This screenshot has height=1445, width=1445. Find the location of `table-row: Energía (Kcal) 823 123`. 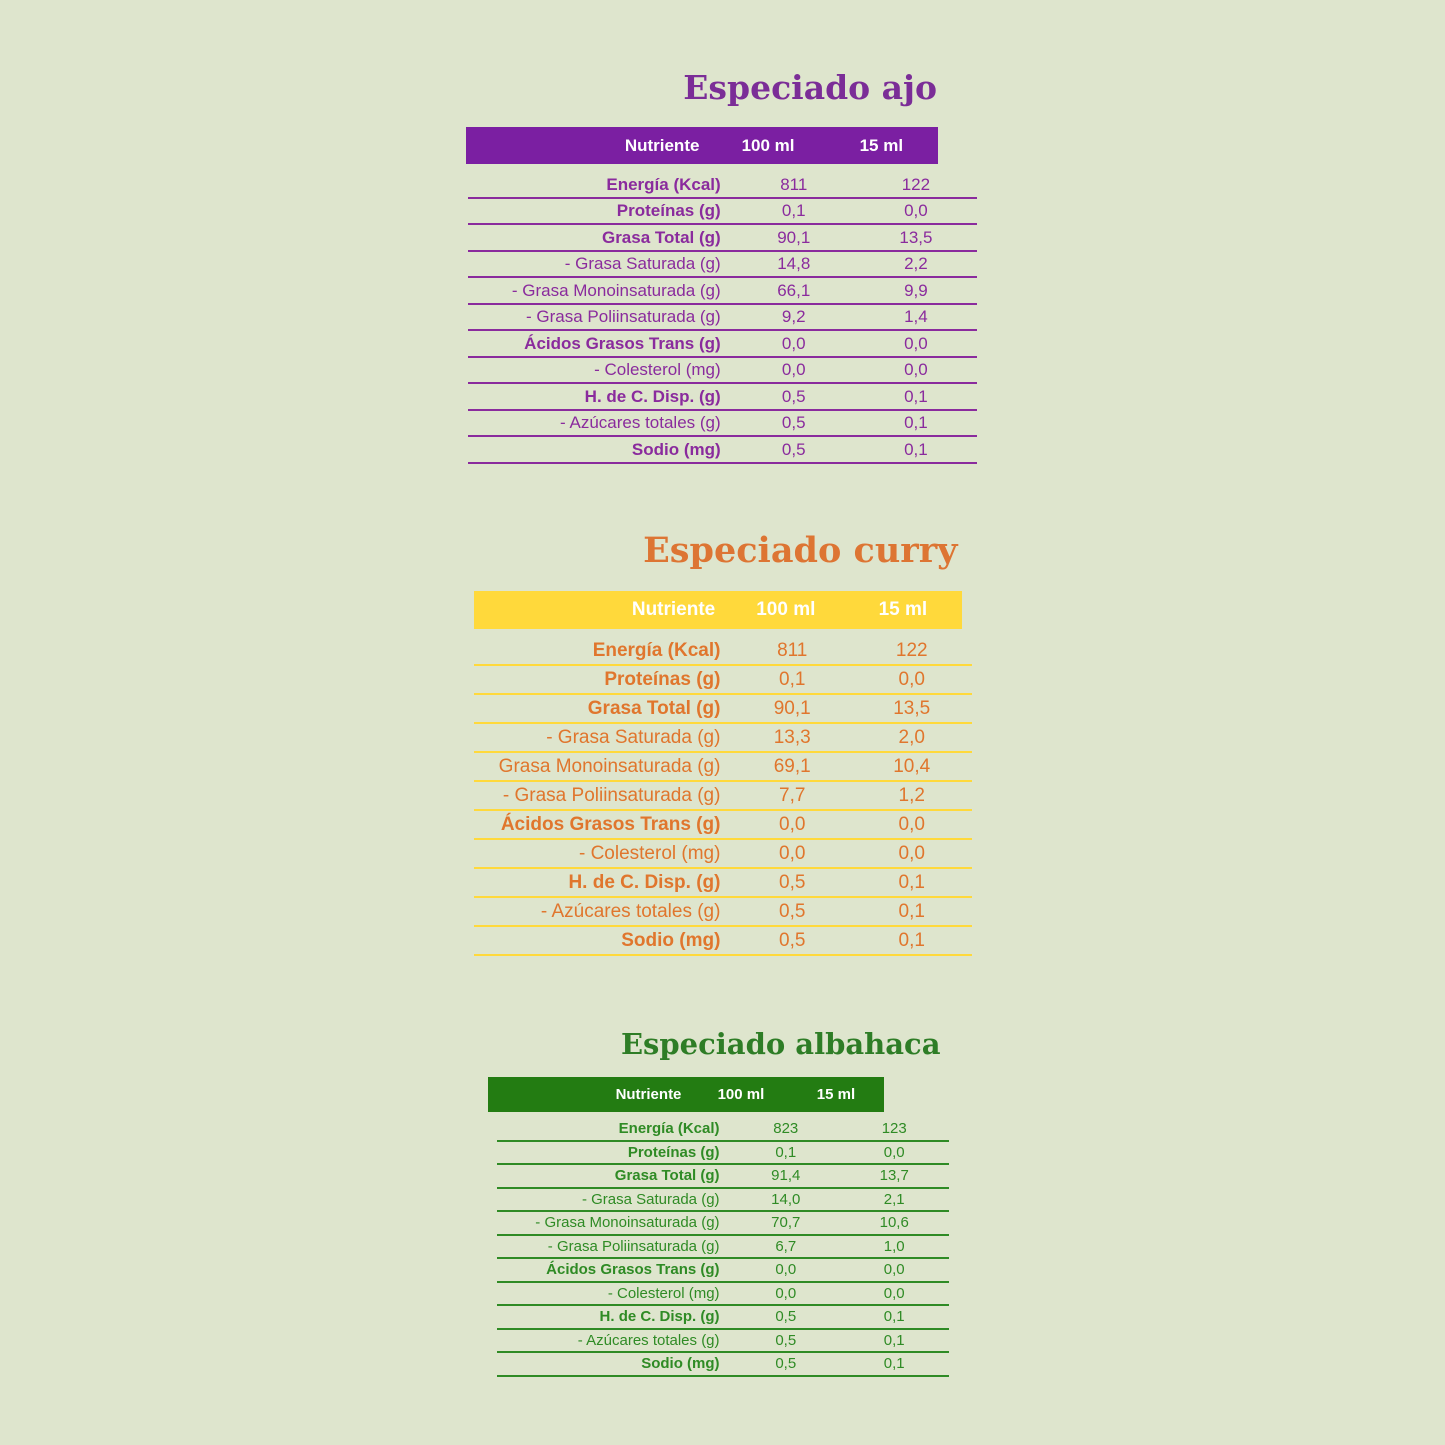

table-row: Energía (Kcal) 823 123 is located at coordinates (722, 1130).